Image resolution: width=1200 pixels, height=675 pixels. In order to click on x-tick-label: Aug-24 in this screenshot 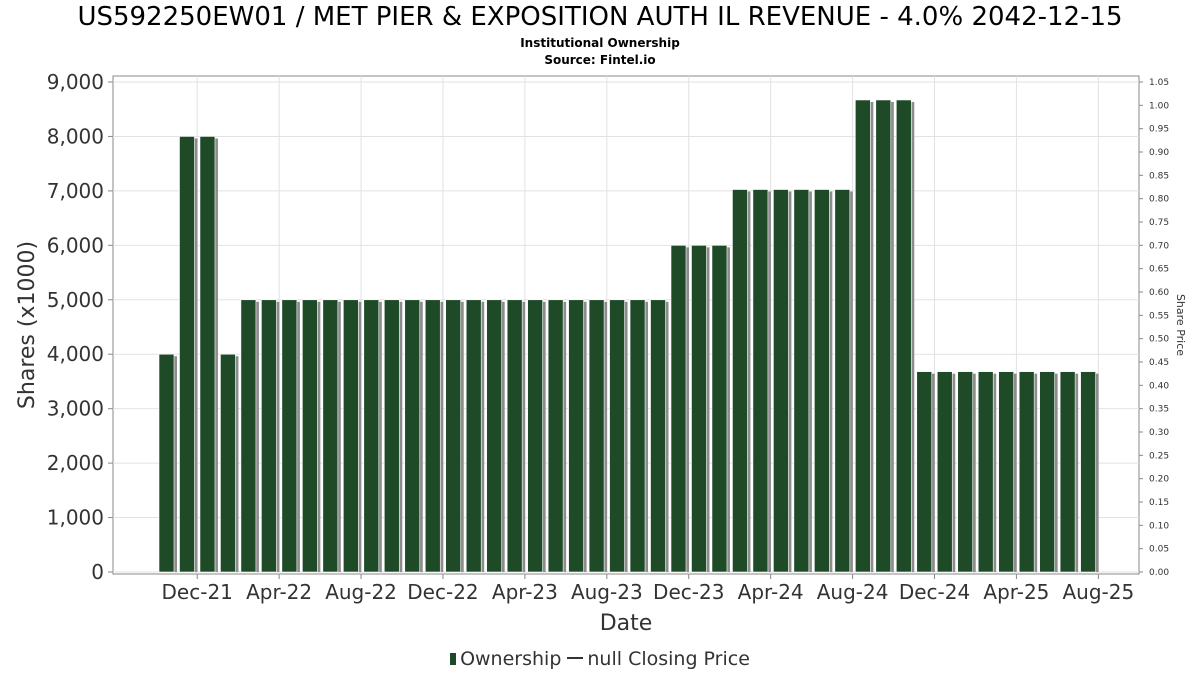, I will do `click(853, 592)`.